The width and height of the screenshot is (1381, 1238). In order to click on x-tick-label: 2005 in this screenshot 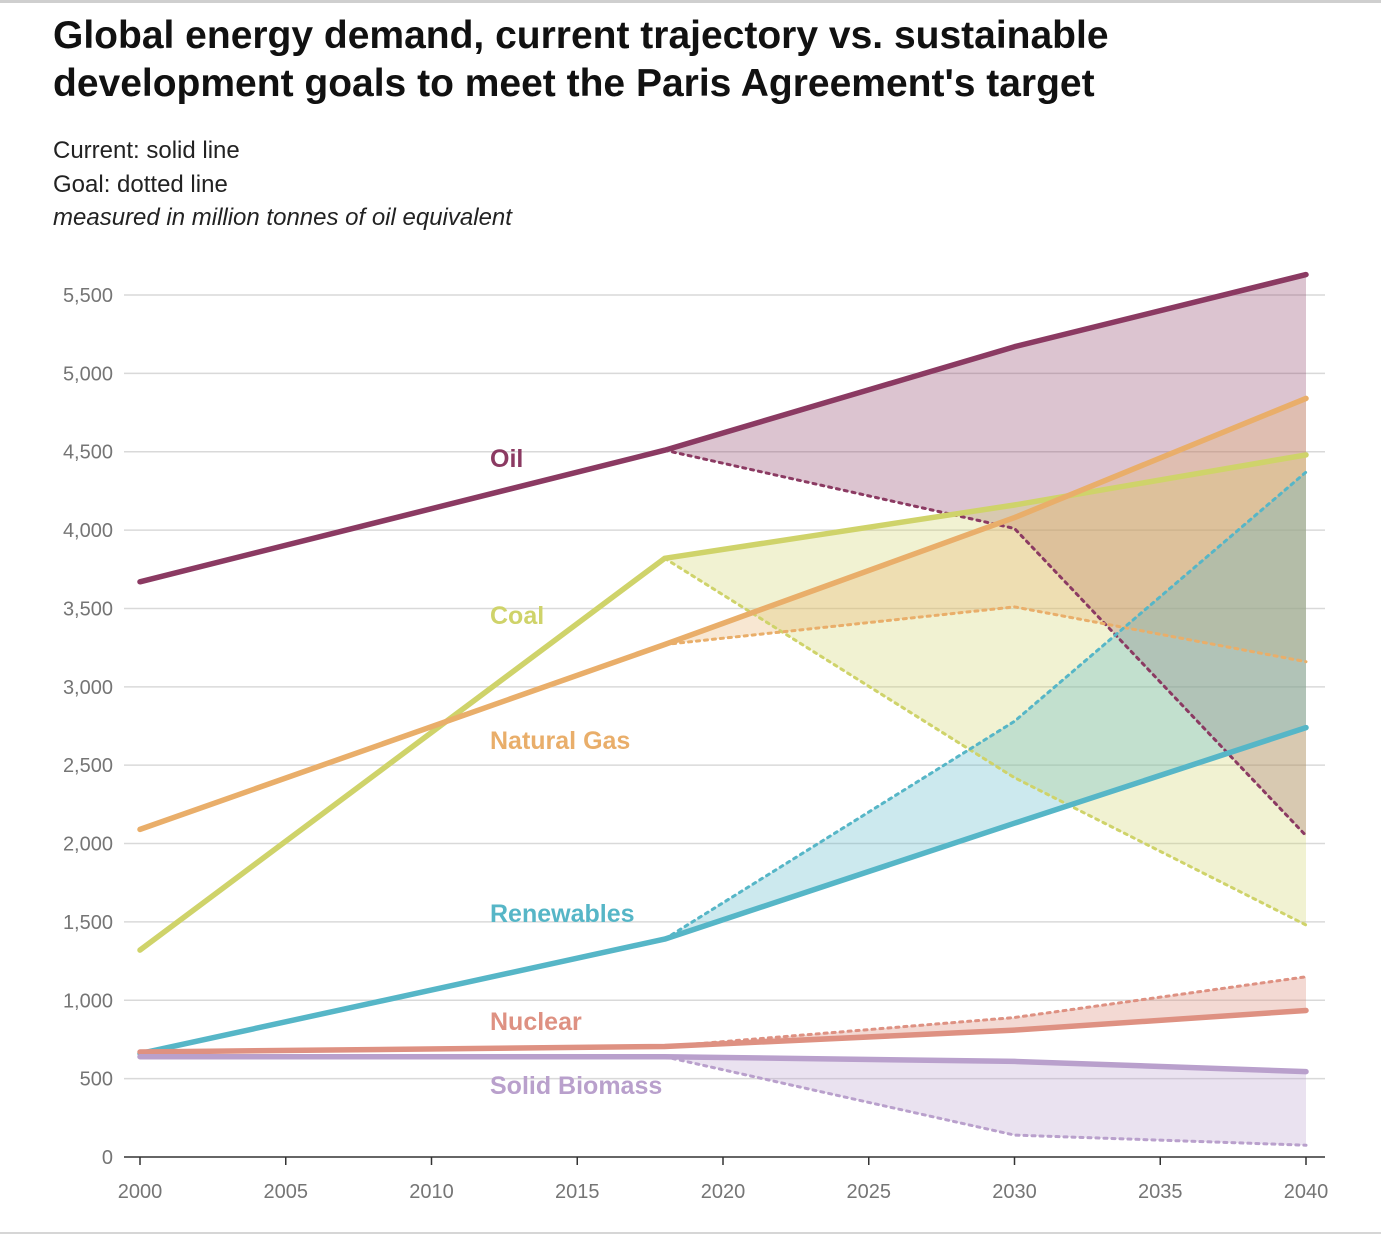, I will do `click(286, 1192)`.